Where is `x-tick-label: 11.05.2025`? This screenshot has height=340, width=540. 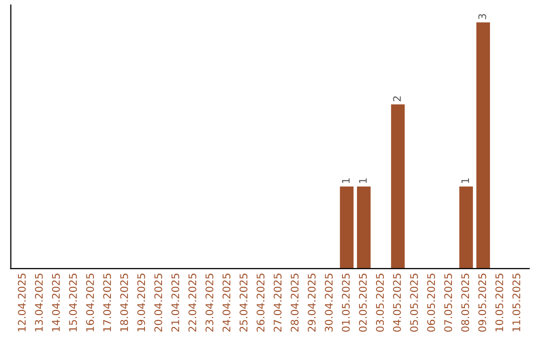 x-tick-label: 11.05.2025 is located at coordinates (516, 303).